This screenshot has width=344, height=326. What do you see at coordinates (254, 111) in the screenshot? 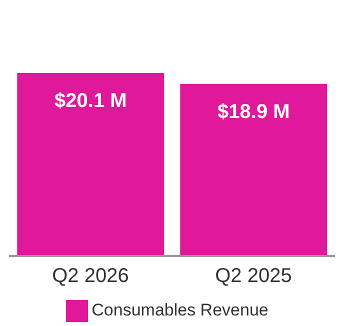
I see `data-label: $18.9 M` at bounding box center [254, 111].